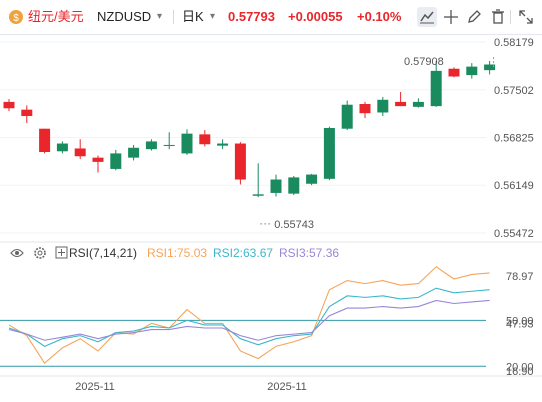 This screenshot has width=542, height=402. What do you see at coordinates (520, 321) in the screenshot?
I see `rsi-axis-label: 50.00` at bounding box center [520, 321].